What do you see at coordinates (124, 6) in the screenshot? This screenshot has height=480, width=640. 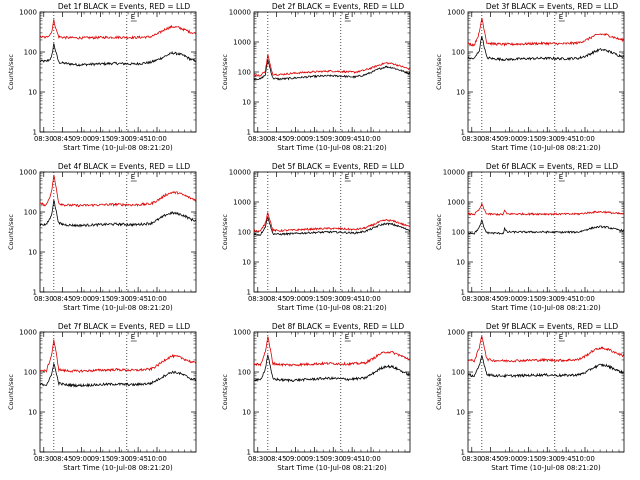 I see `chart-title: Det 1f BLACK = Events, RED = LLD` at bounding box center [124, 6].